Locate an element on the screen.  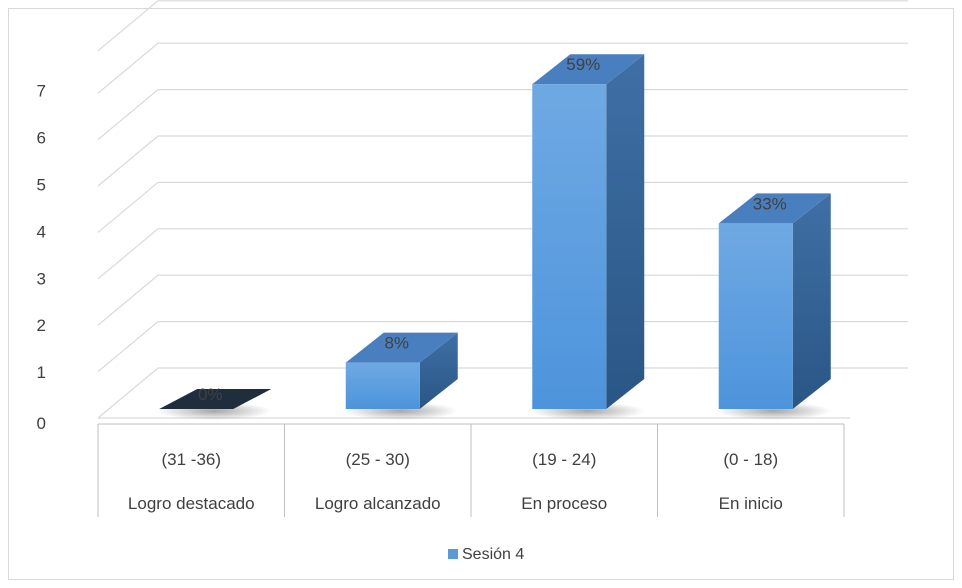
y-tick-label: 7 is located at coordinates (41, 91).